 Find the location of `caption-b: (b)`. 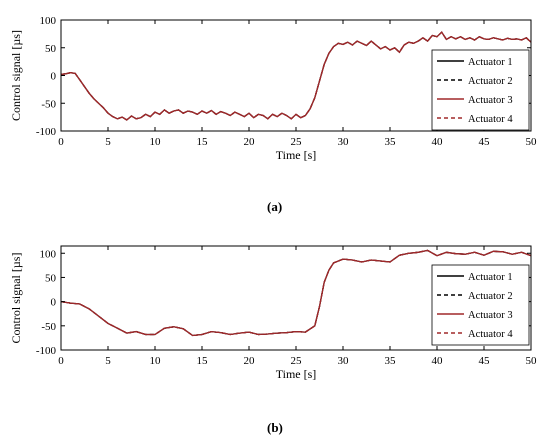

caption-b: (b) is located at coordinates (275, 427).